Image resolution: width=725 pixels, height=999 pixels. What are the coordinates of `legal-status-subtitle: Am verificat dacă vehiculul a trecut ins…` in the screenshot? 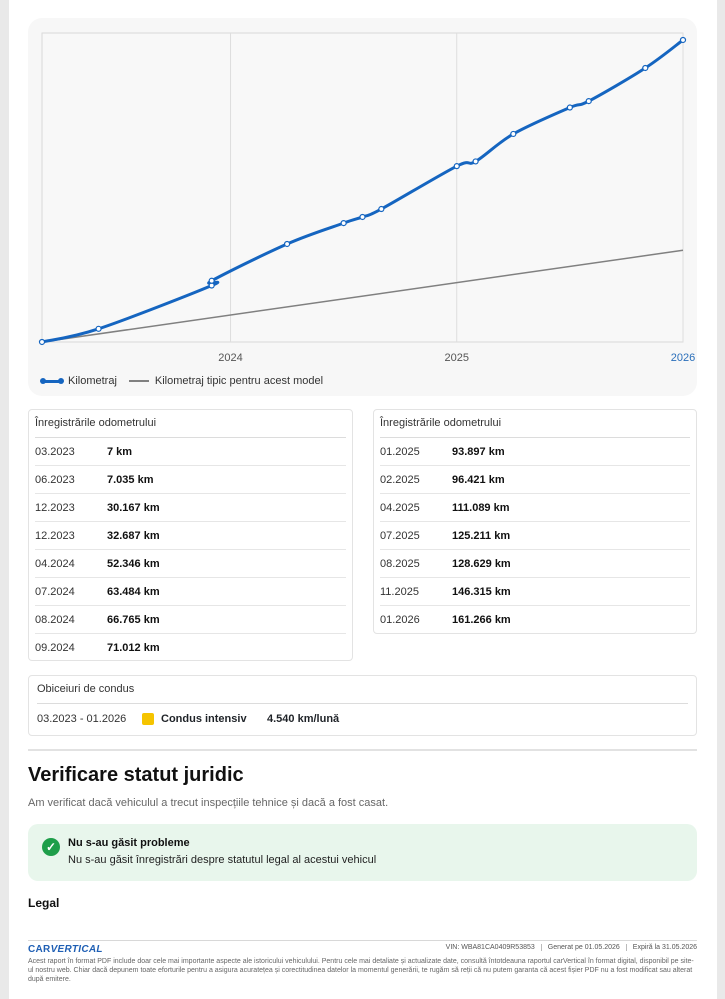 It's located at (208, 803).